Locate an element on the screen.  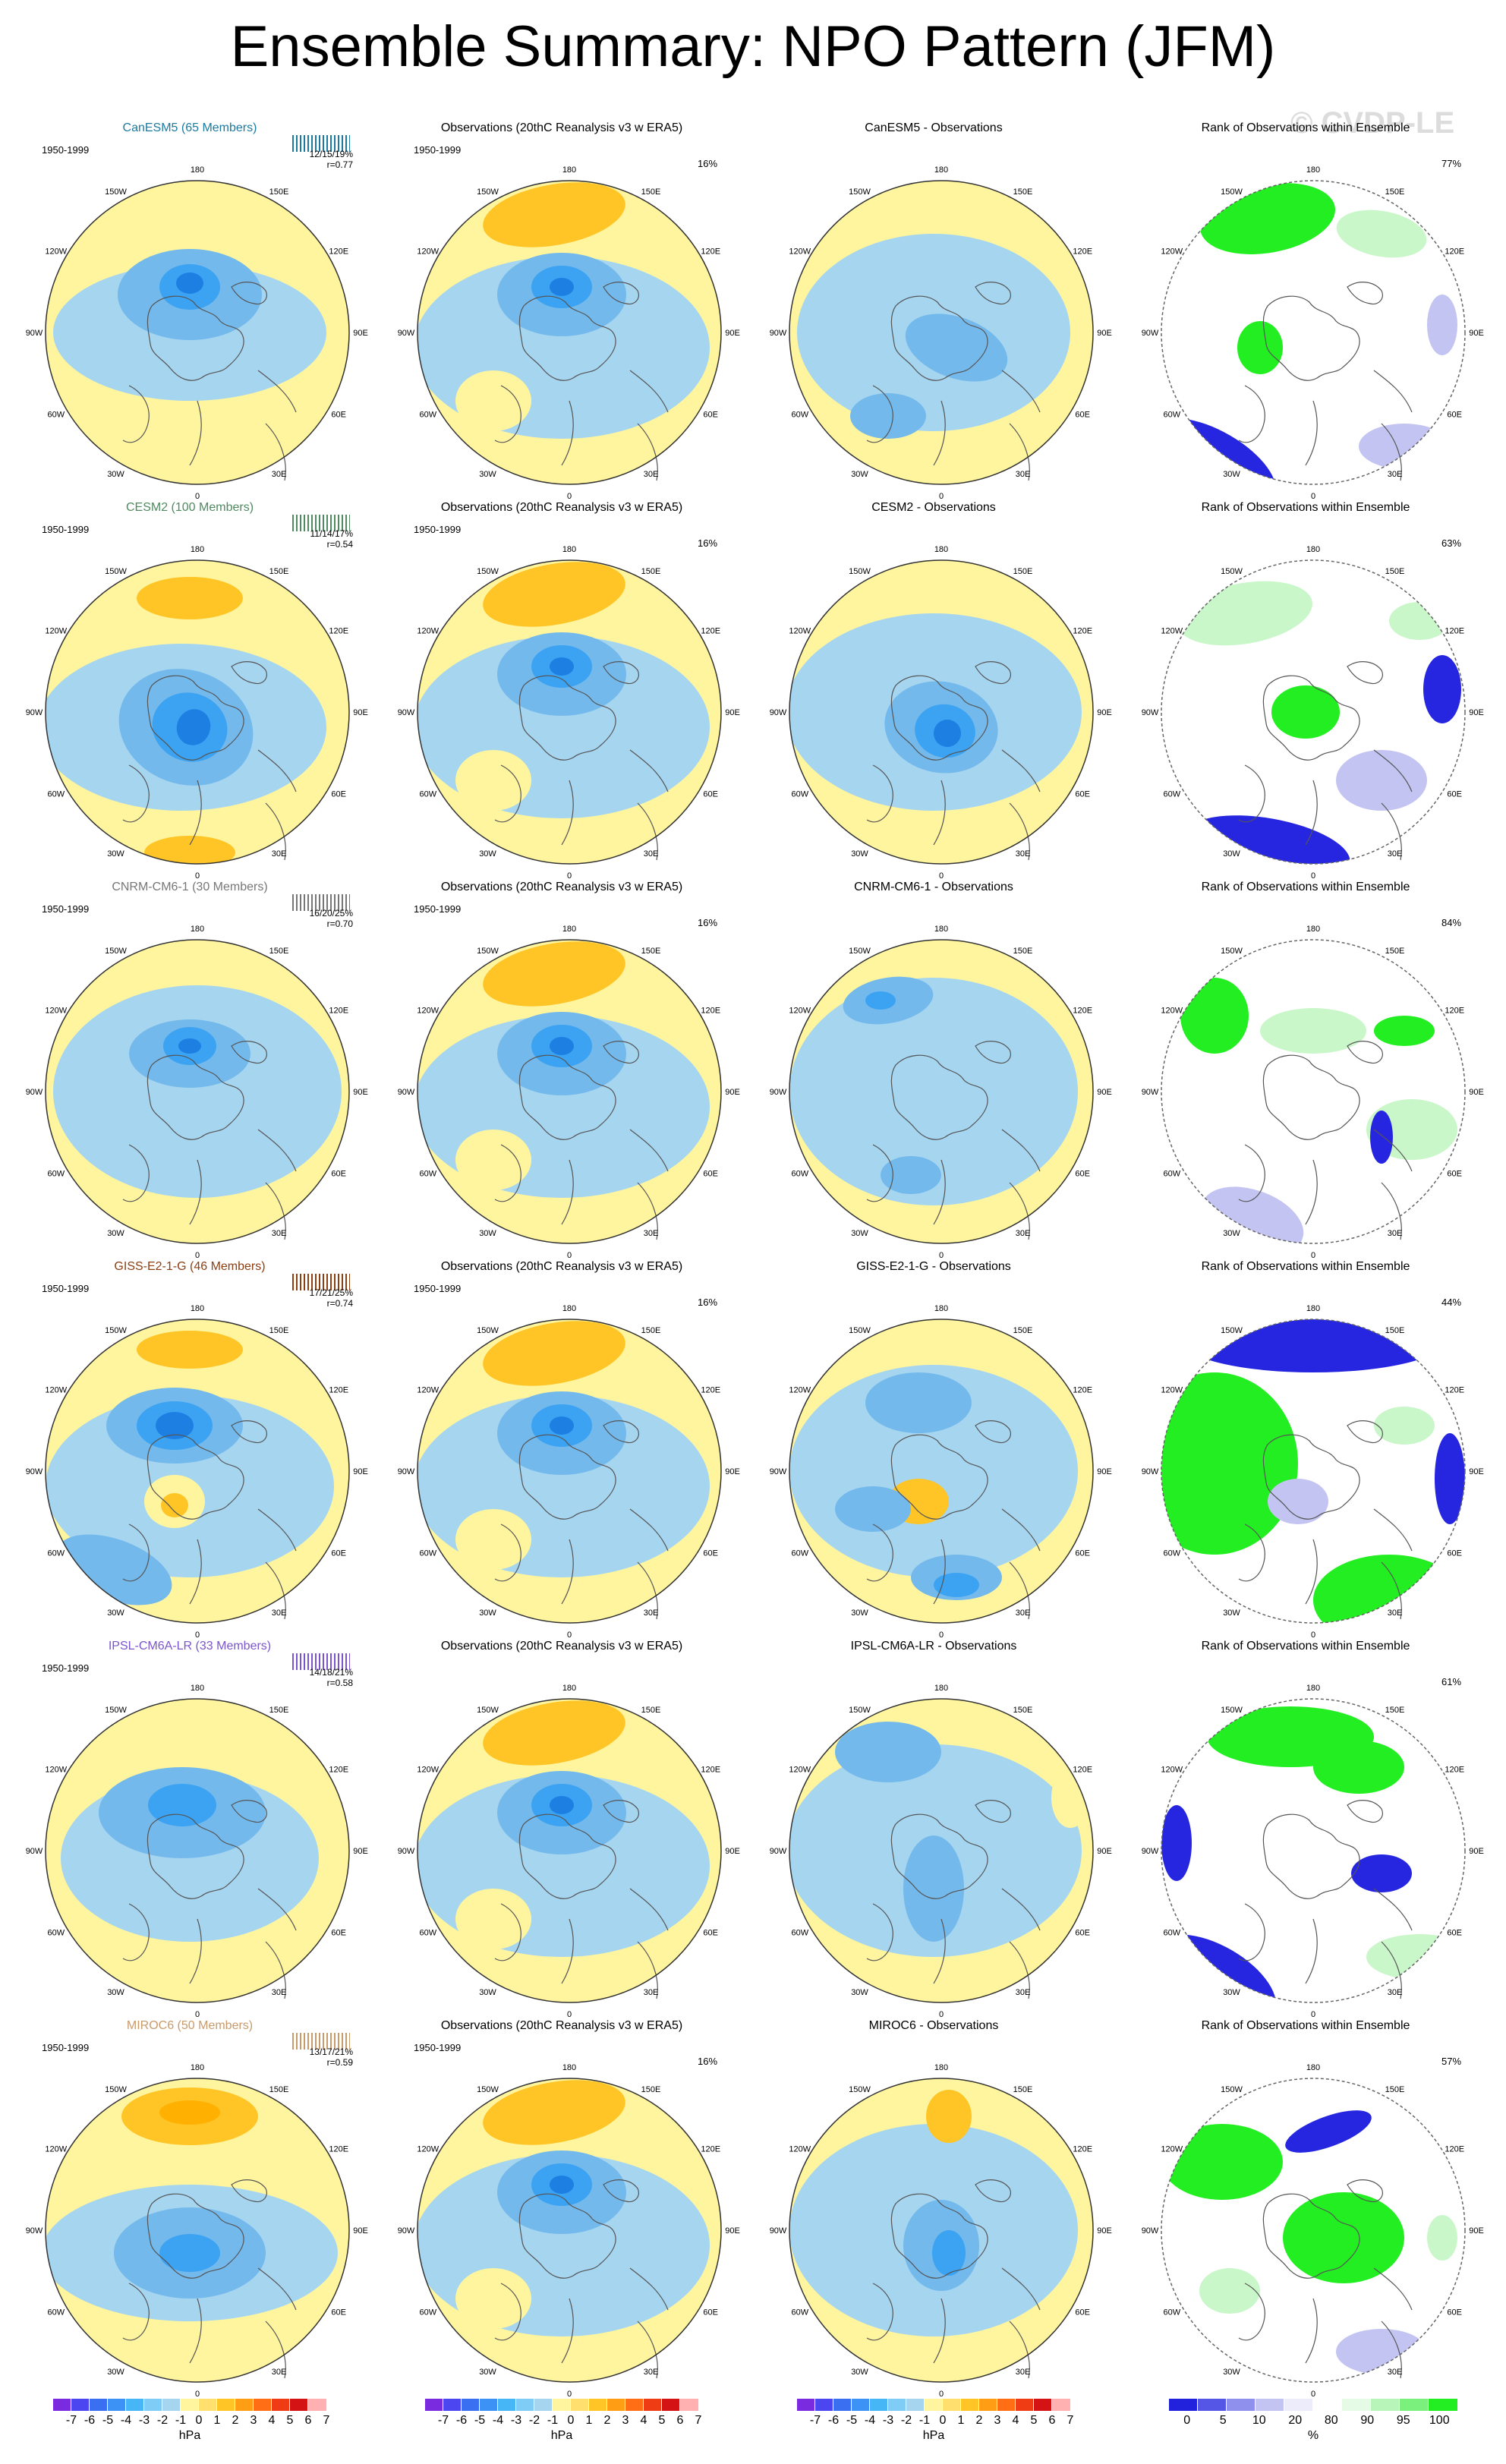
colorbar-tick-label: -7 is located at coordinates (443, 2420).